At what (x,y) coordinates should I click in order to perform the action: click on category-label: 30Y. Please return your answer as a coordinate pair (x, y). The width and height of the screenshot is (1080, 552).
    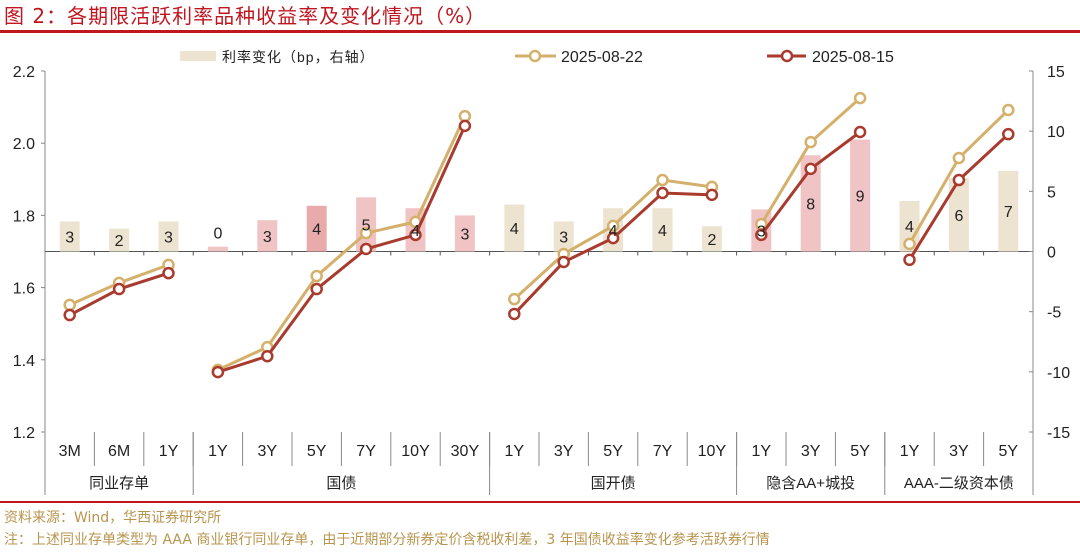
    Looking at the image, I should click on (465, 451).